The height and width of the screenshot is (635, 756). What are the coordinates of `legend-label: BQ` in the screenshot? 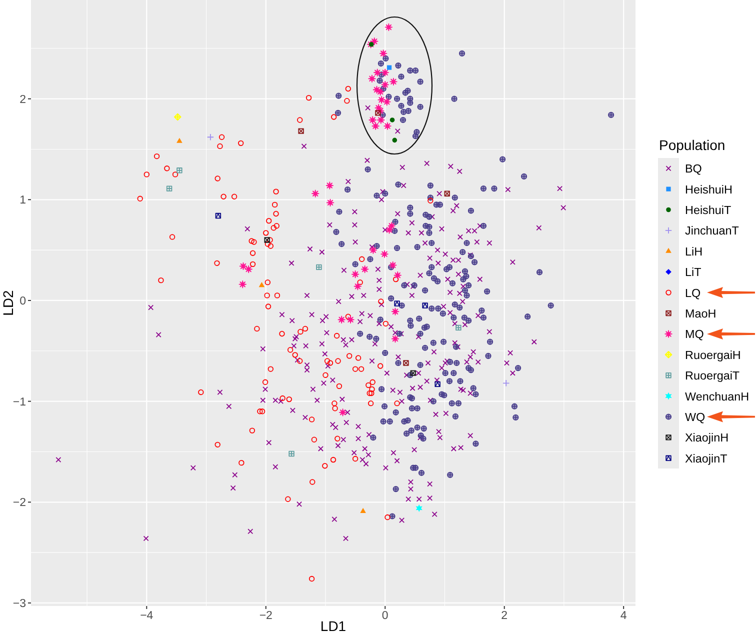 It's located at (693, 169).